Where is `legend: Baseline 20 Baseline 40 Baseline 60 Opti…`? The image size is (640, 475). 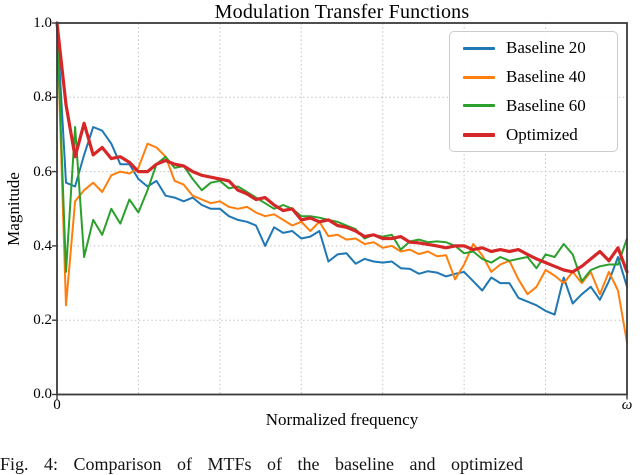
legend: Baseline 20 Baseline 40 Baseline 60 Opti… is located at coordinates (533, 91).